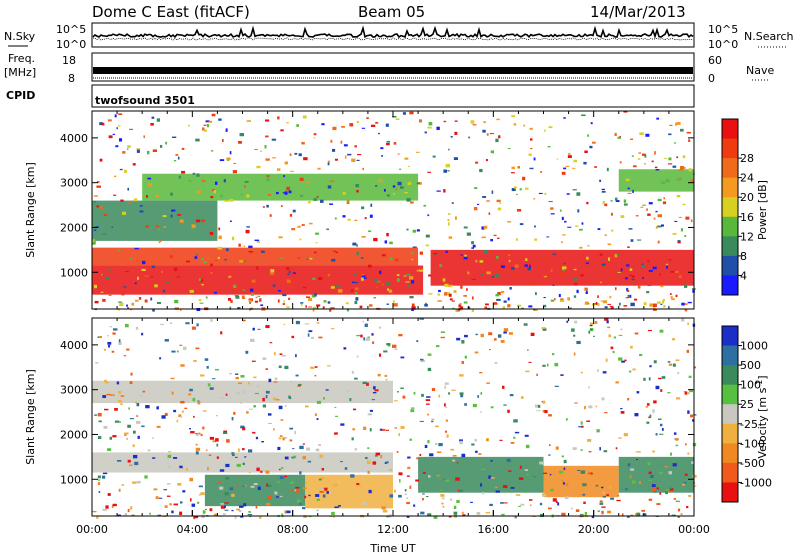  What do you see at coordinates (730, 207) in the screenshot?
I see `colorbar-frame` at bounding box center [730, 207].